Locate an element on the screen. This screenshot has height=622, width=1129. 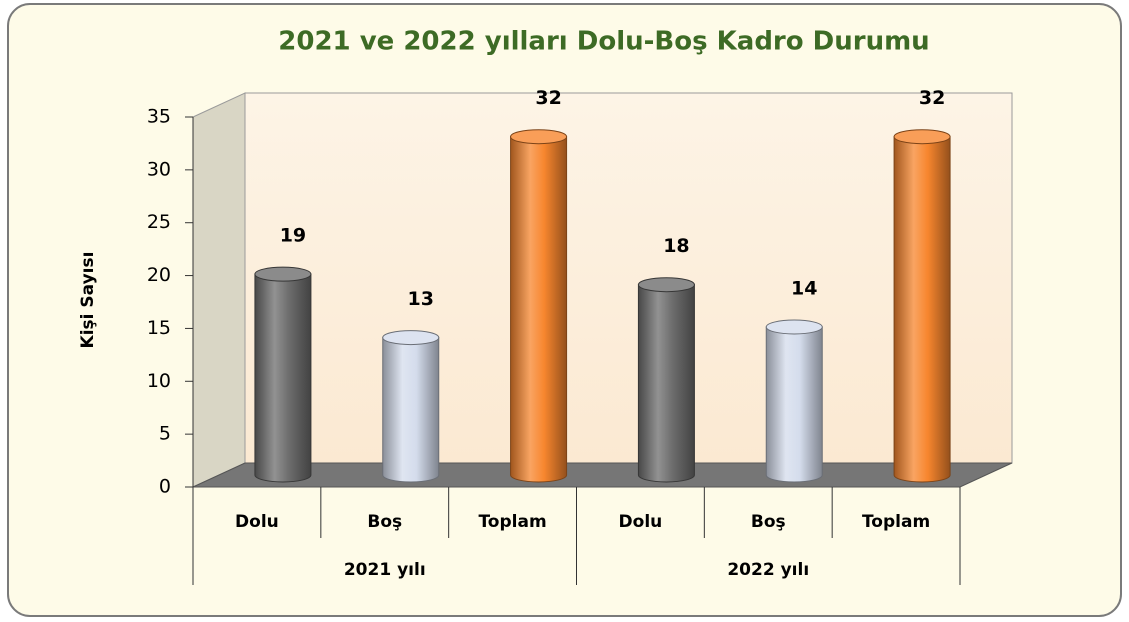
y-tick-label: 0 is located at coordinates (165, 487).